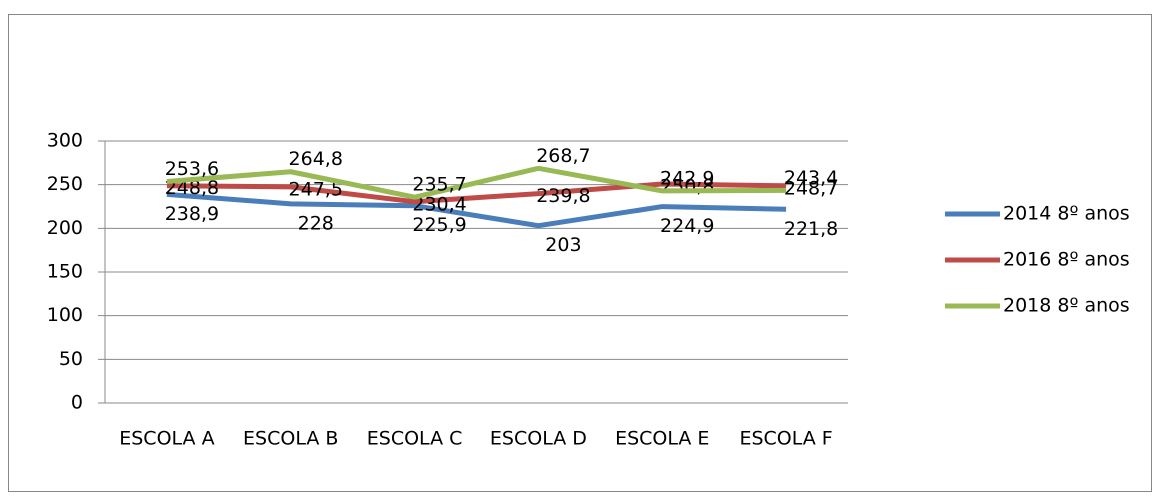 The image size is (1160, 500). I want to click on data-label: 221,8, so click(811, 229).